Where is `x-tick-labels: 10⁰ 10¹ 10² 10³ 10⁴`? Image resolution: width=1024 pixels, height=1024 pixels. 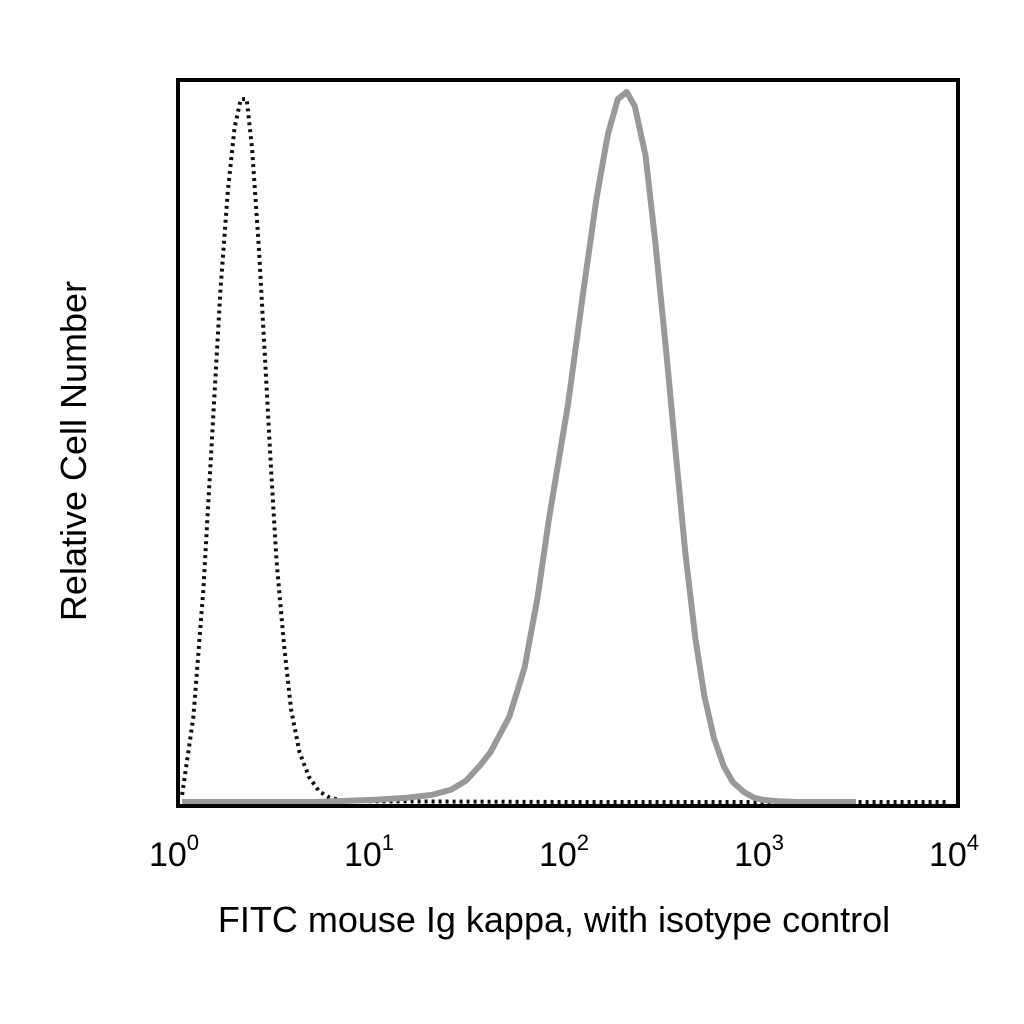 x-tick-labels: 10⁰ 10¹ 10² 10³ 10⁴ is located at coordinates (564, 852).